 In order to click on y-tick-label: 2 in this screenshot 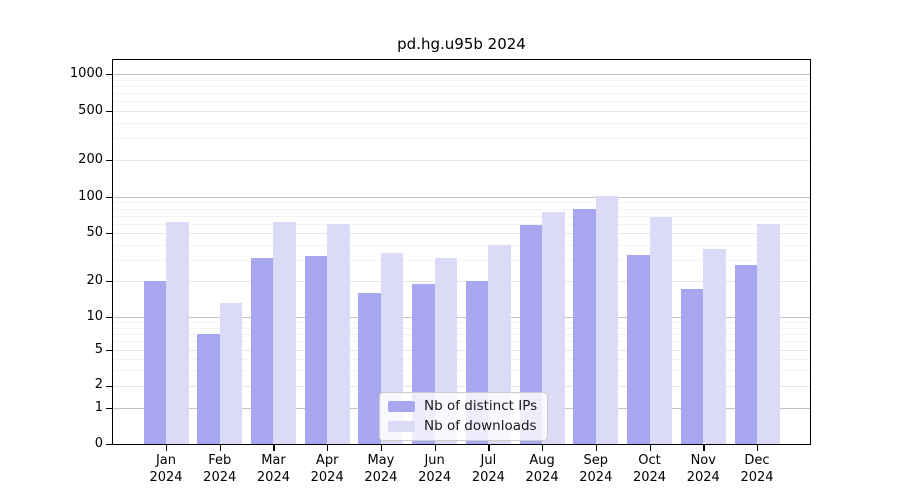, I will do `click(98, 384)`.